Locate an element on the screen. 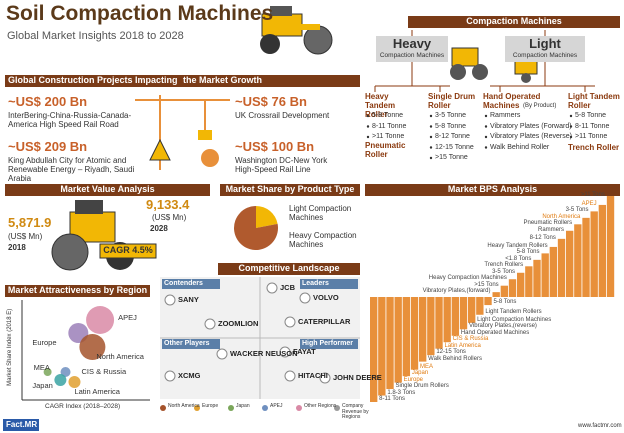 The image size is (624, 433). column-title: Single Drum Roller is located at coordinates (452, 101).